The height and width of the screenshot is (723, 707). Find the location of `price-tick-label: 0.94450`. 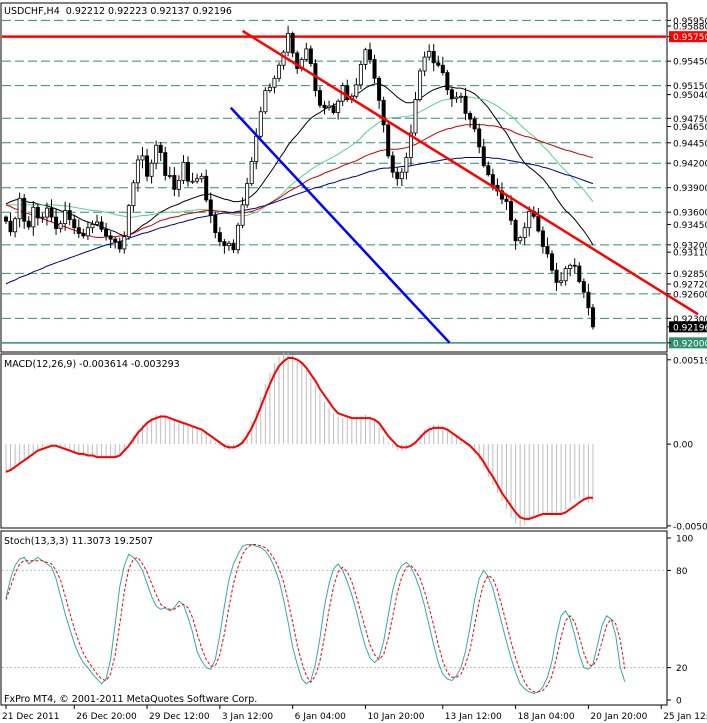

price-tick-label: 0.94450 is located at coordinates (690, 144).